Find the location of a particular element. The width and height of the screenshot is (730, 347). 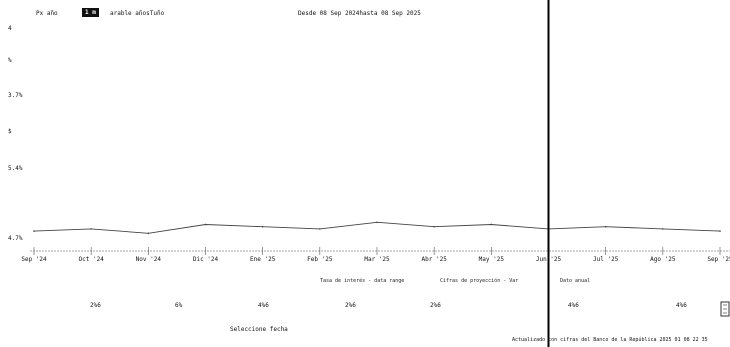

y-tick-label: 3.7% is located at coordinates (15, 95).